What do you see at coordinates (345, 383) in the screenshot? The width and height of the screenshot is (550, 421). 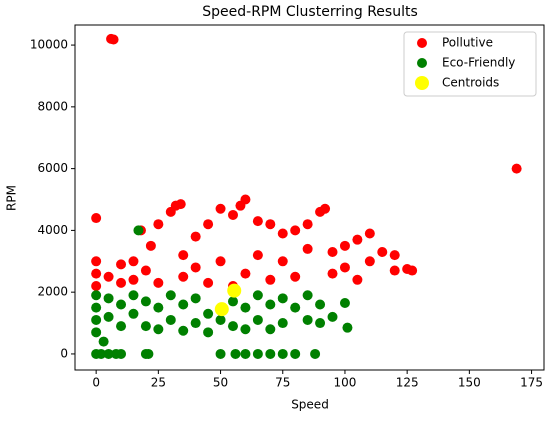 I see `x-tick-label: 100` at bounding box center [345, 383].